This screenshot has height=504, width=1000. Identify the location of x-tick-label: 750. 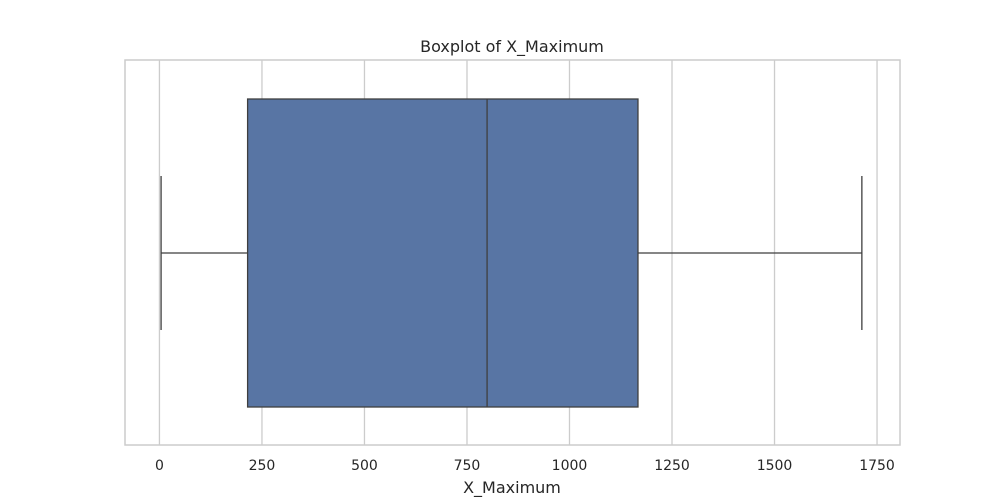
(467, 466).